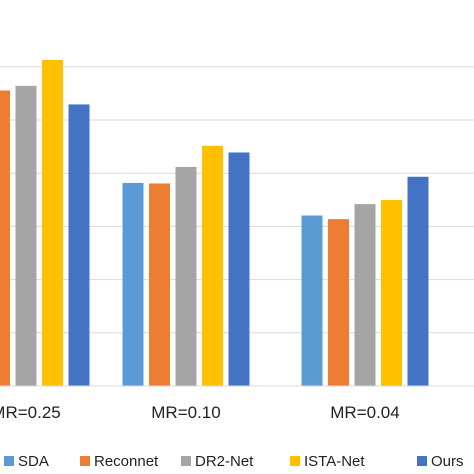 This screenshot has height=474, width=474. Describe the element at coordinates (126, 461) in the screenshot. I see `legend-label: Reconnet` at that location.